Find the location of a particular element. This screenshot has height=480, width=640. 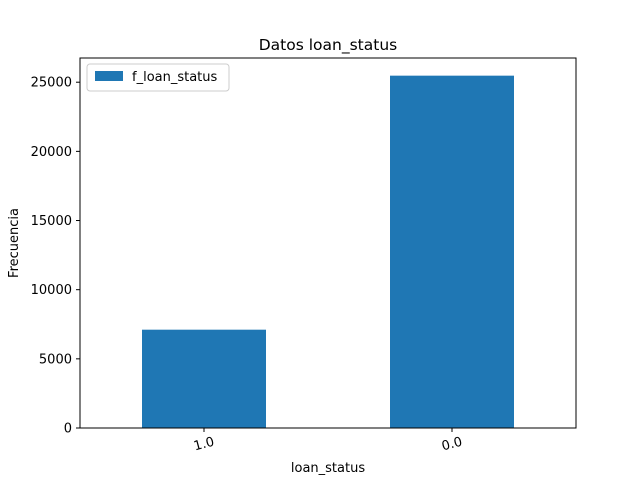

x-tick-label: 1.0 is located at coordinates (204, 445).